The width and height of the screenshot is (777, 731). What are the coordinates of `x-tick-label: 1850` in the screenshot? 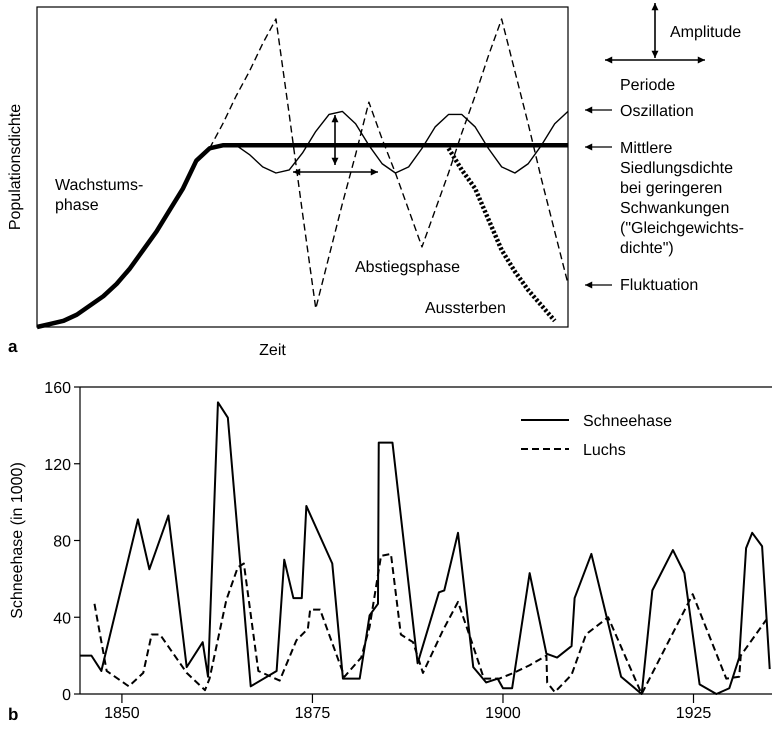 It's located at (122, 713).